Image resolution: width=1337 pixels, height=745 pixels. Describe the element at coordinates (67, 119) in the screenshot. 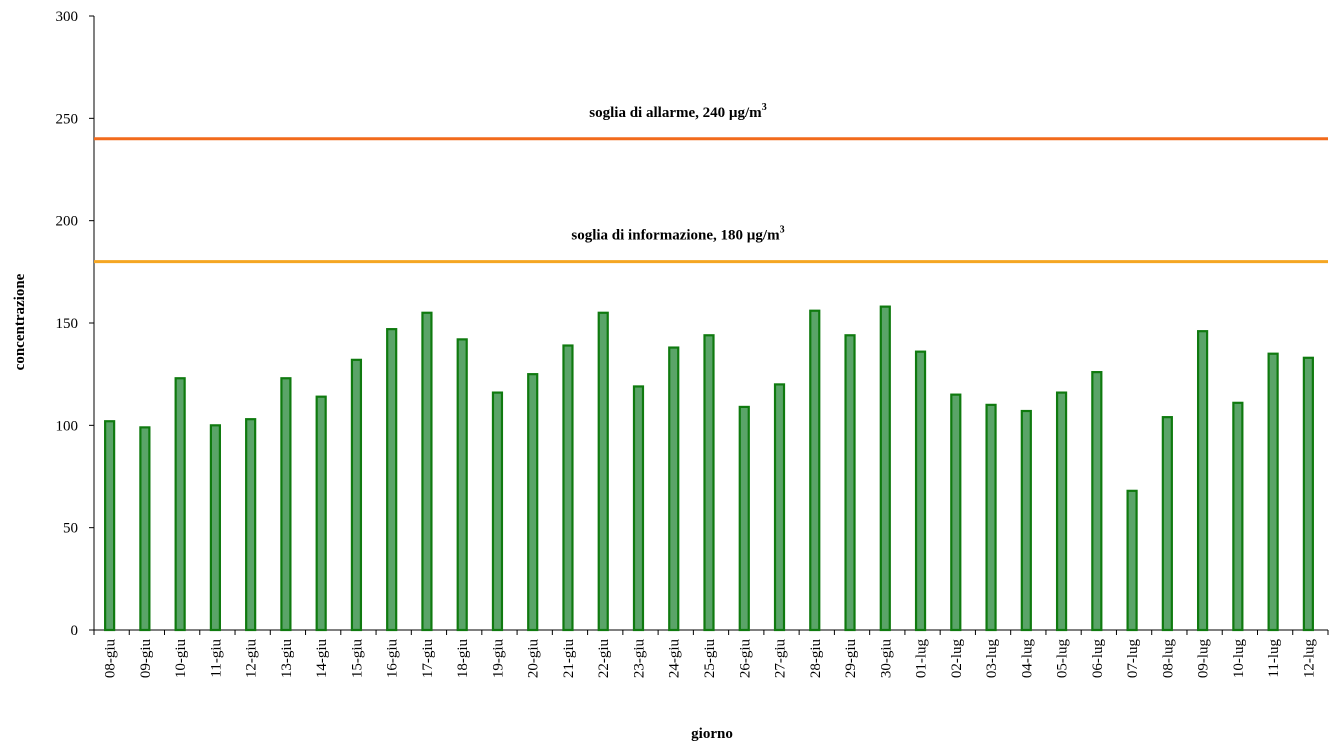

I see `y-tick-label: 250` at that location.